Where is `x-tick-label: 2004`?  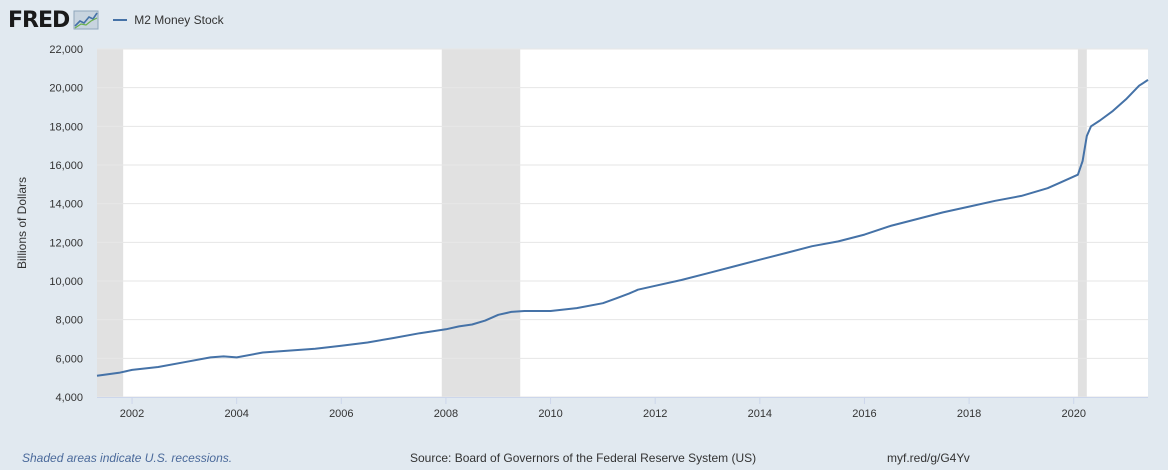
x-tick-label: 2004 is located at coordinates (236, 414).